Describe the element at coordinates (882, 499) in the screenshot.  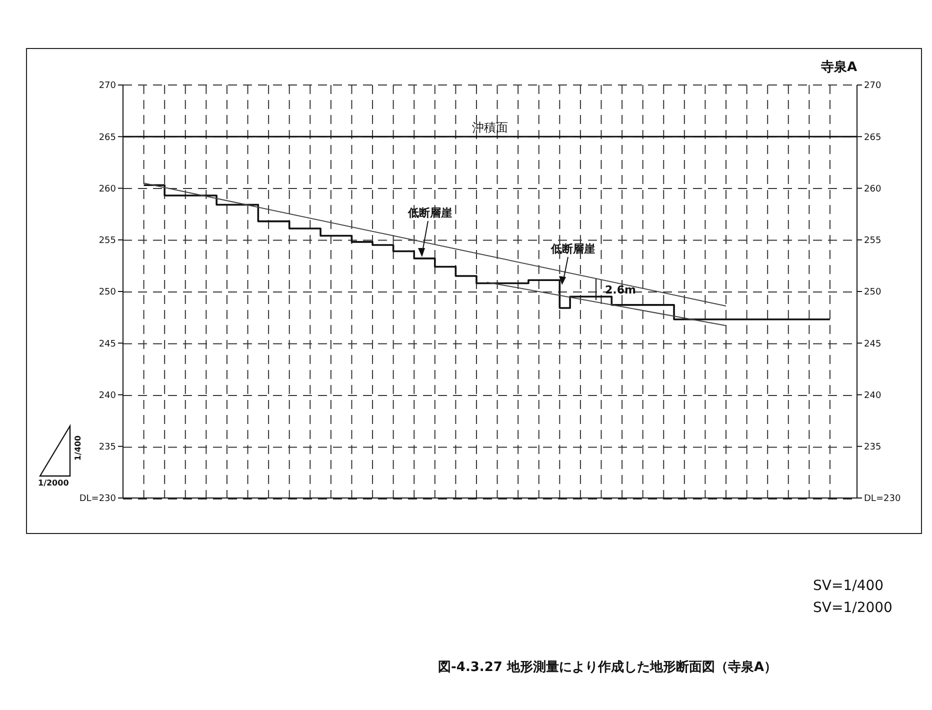
I see `y2-tick-label: DL=230` at that location.